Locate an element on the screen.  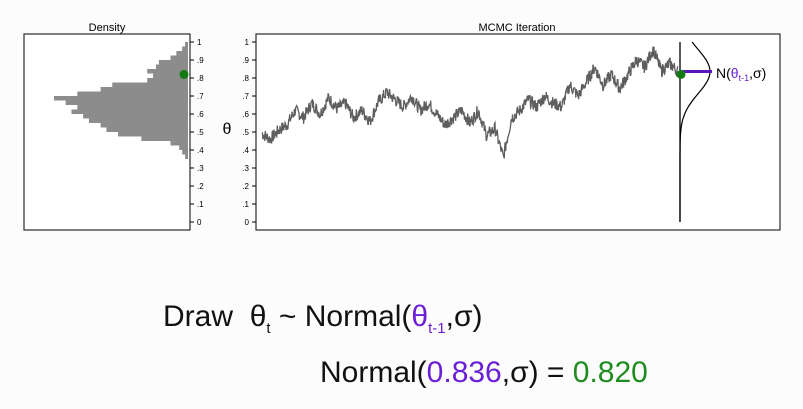
equation-evaluated: Normal(0.836,σ) = 0.820 is located at coordinates (484, 373).